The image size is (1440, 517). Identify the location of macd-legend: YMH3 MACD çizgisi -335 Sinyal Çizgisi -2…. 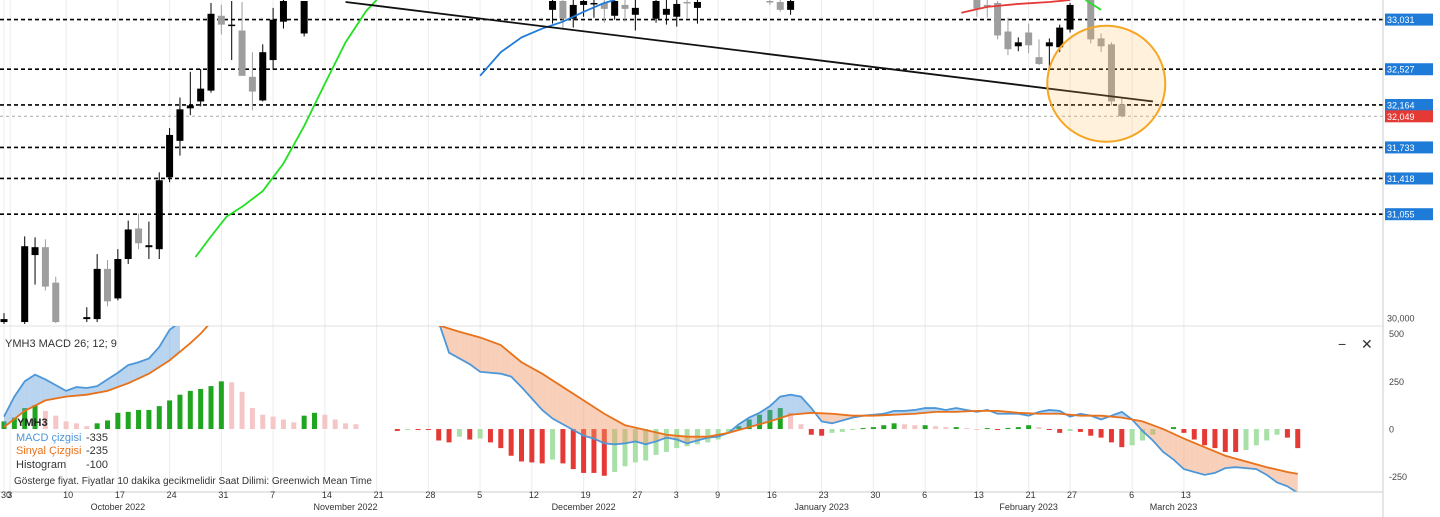
(62, 444).